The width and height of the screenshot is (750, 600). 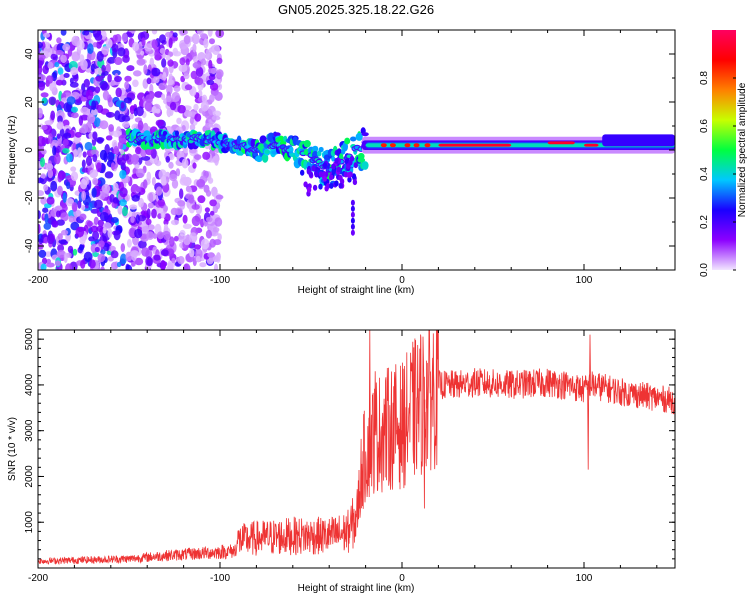 What do you see at coordinates (704, 270) in the screenshot?
I see `colorbar-tick-label: 0.0` at bounding box center [704, 270].